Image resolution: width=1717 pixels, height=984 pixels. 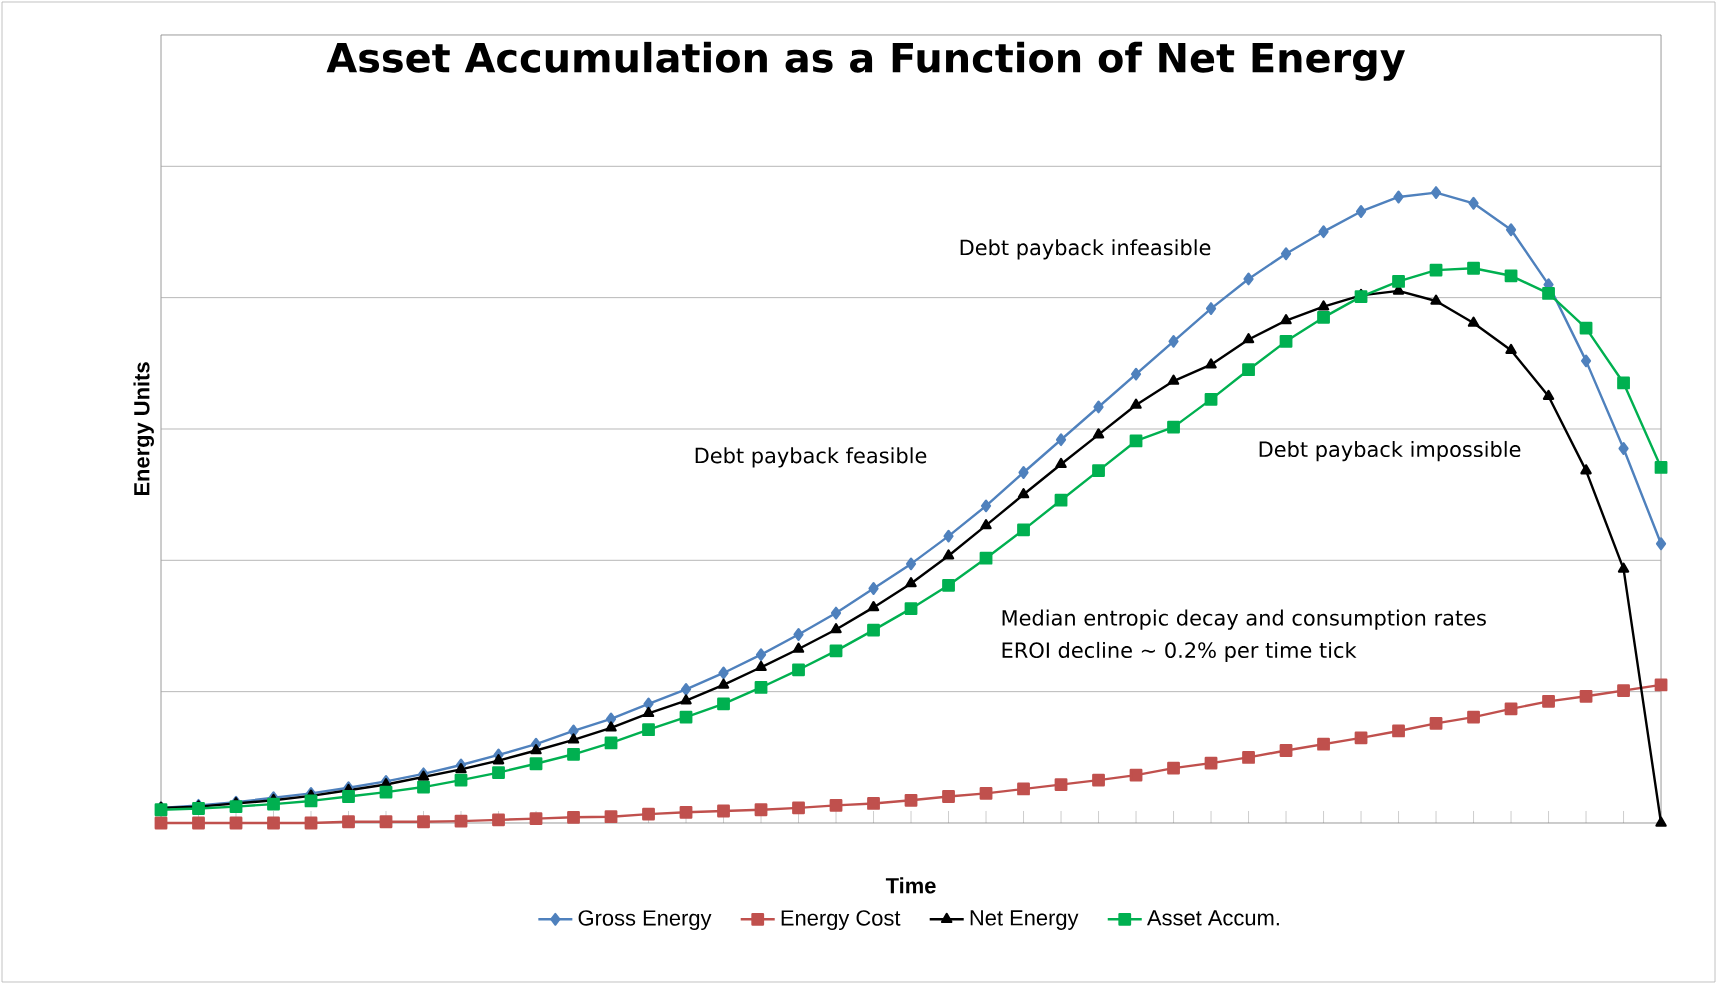 What do you see at coordinates (645, 920) in the screenshot?
I see `legend-label: Gross Energy` at bounding box center [645, 920].